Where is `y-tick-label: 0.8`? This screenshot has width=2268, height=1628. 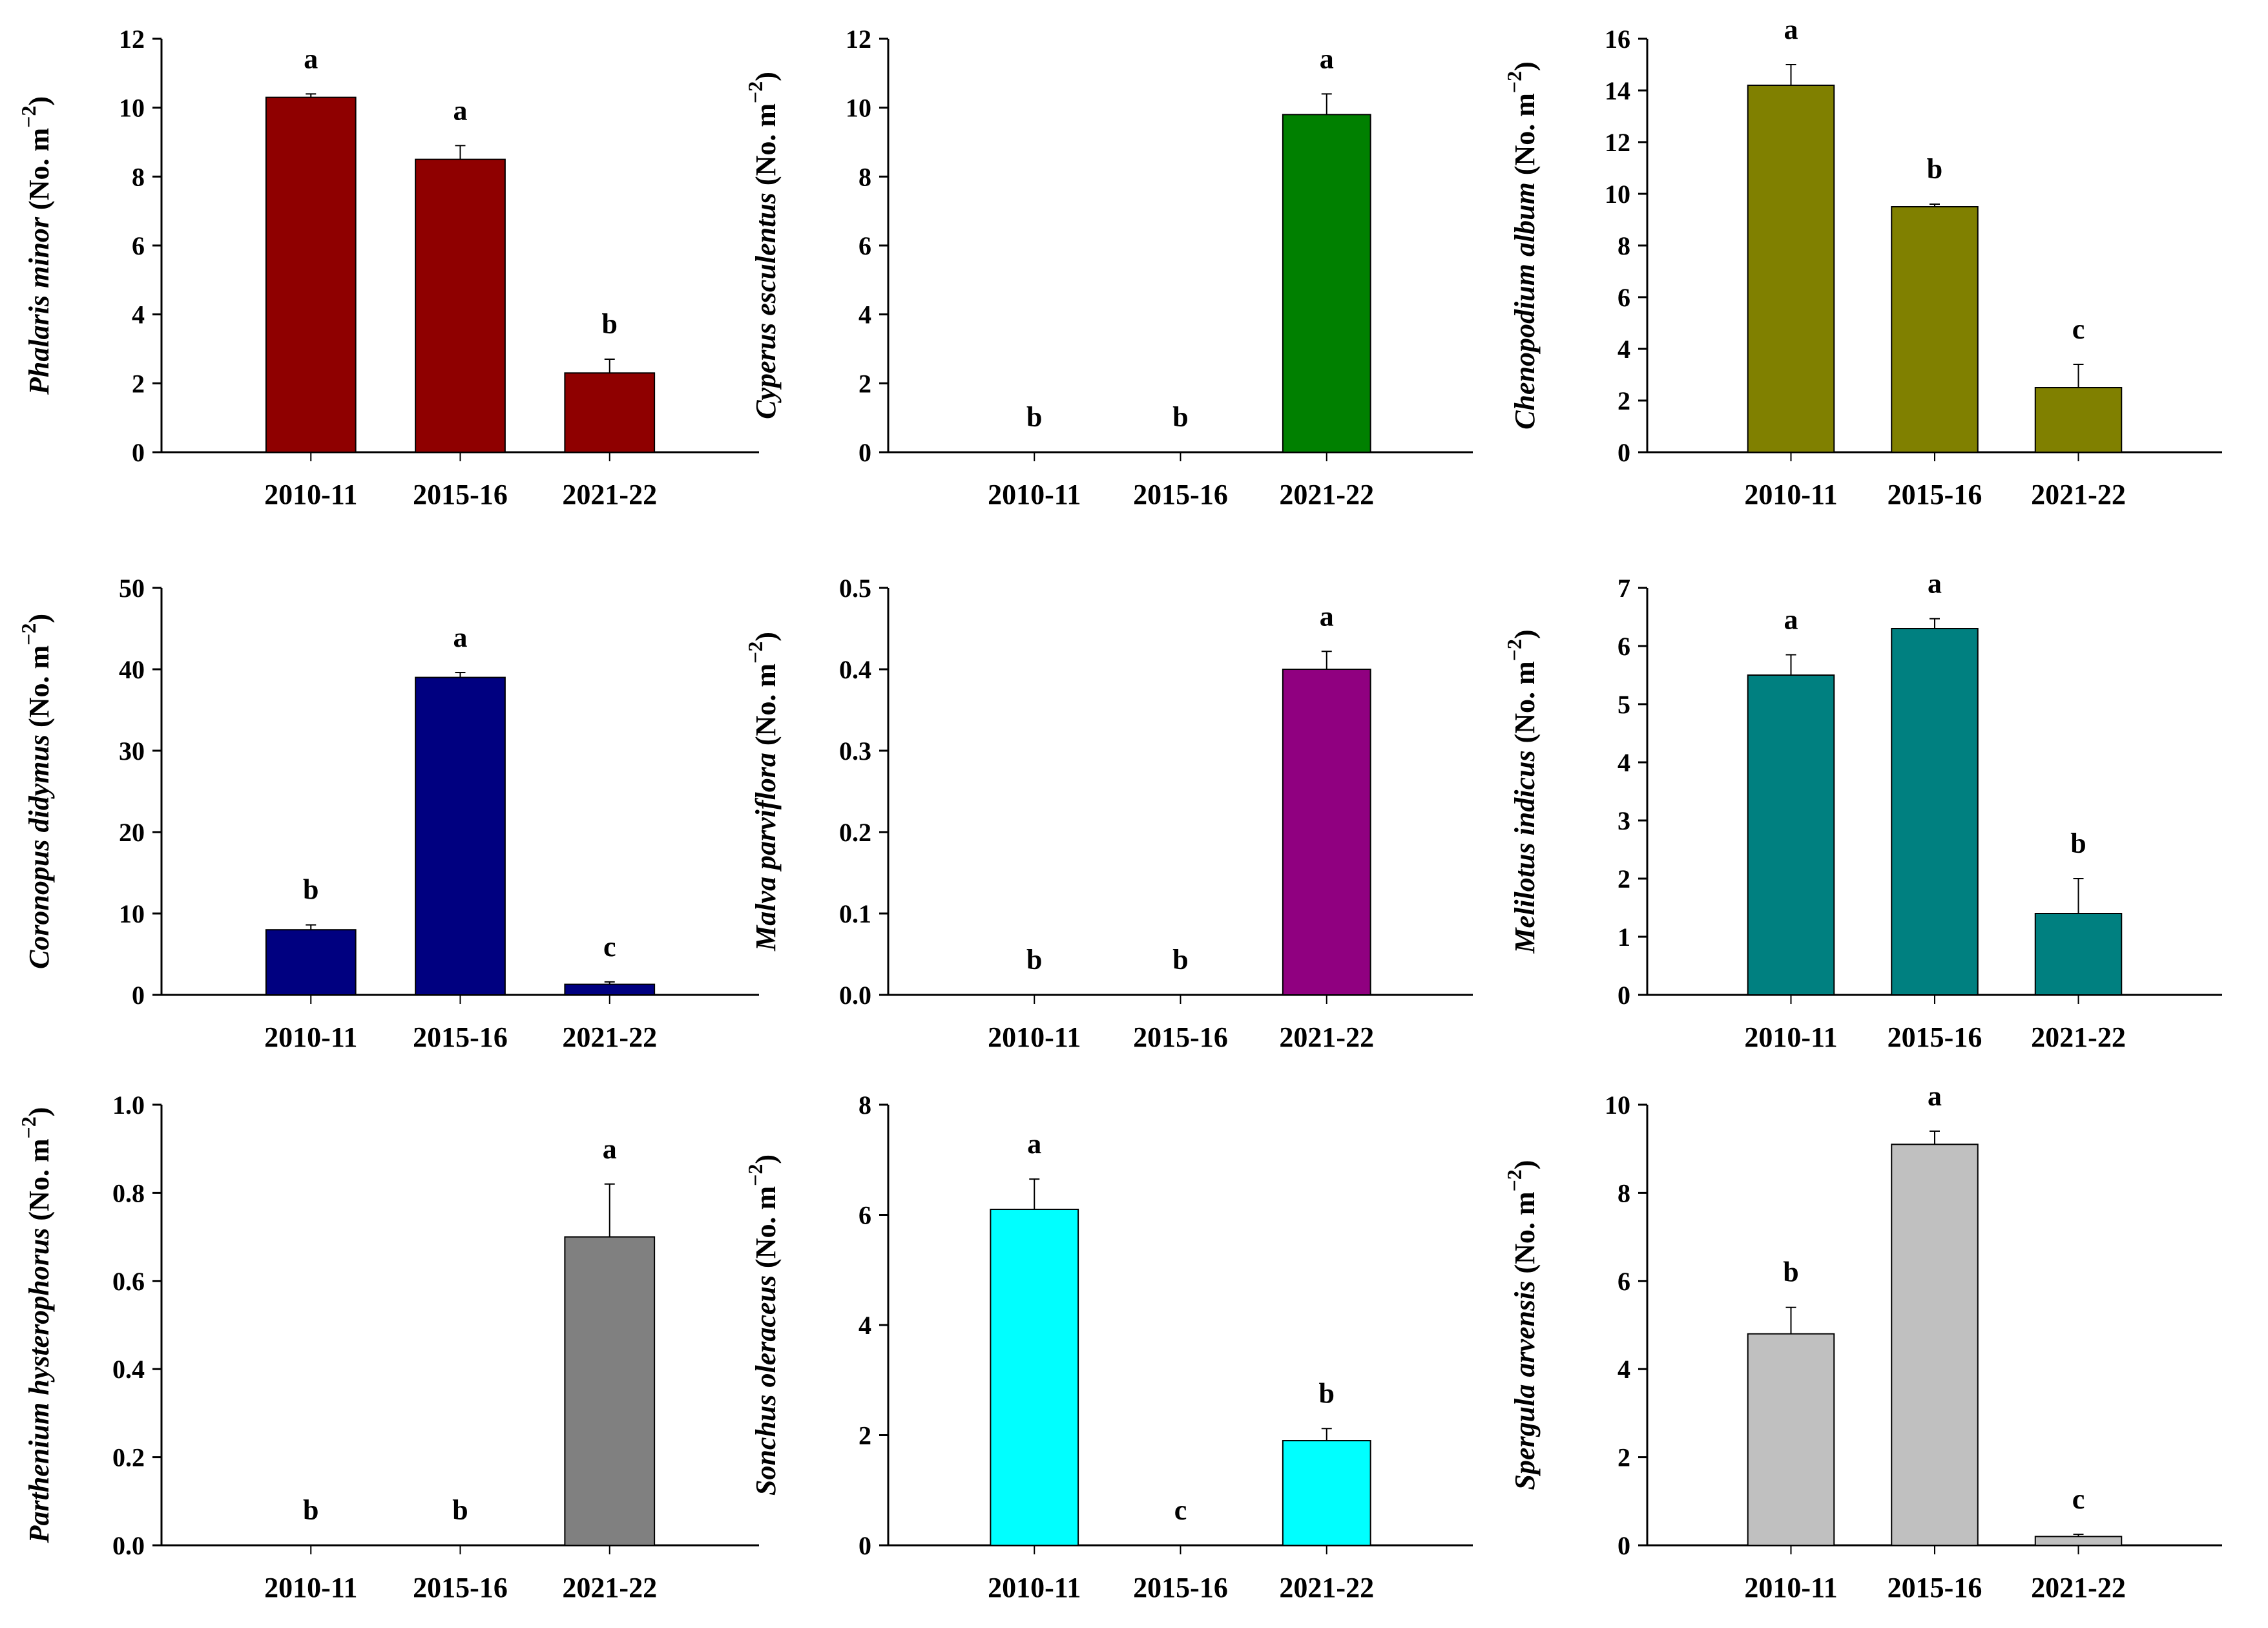 y-tick-label: 0.8 is located at coordinates (128, 1192).